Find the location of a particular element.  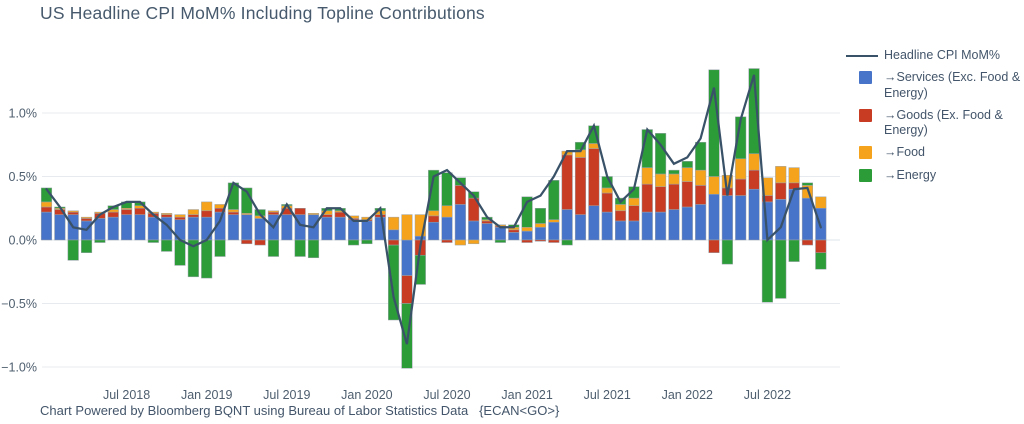

bar-segment-goods-nov-2021 is located at coordinates (661, 199).